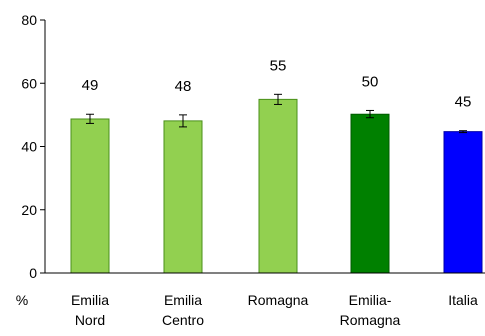 This screenshot has height=336, width=485. Describe the element at coordinates (33, 273) in the screenshot. I see `y-tick-label: 0` at that location.